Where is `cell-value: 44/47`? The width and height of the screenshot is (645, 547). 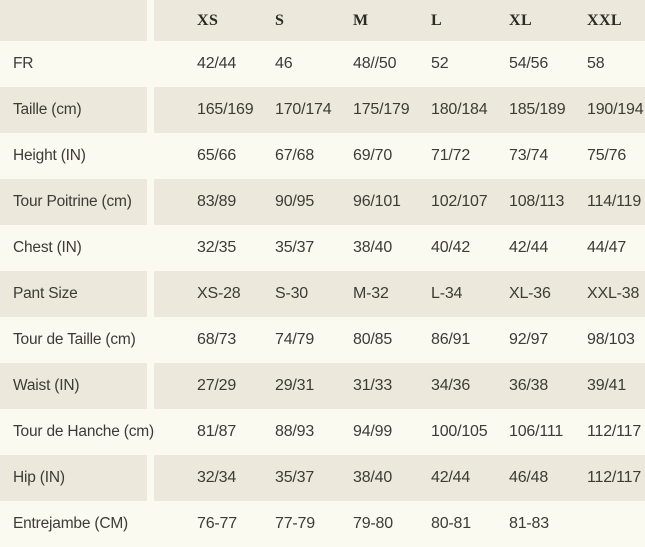
cell-value: 44/47 is located at coordinates (607, 247).